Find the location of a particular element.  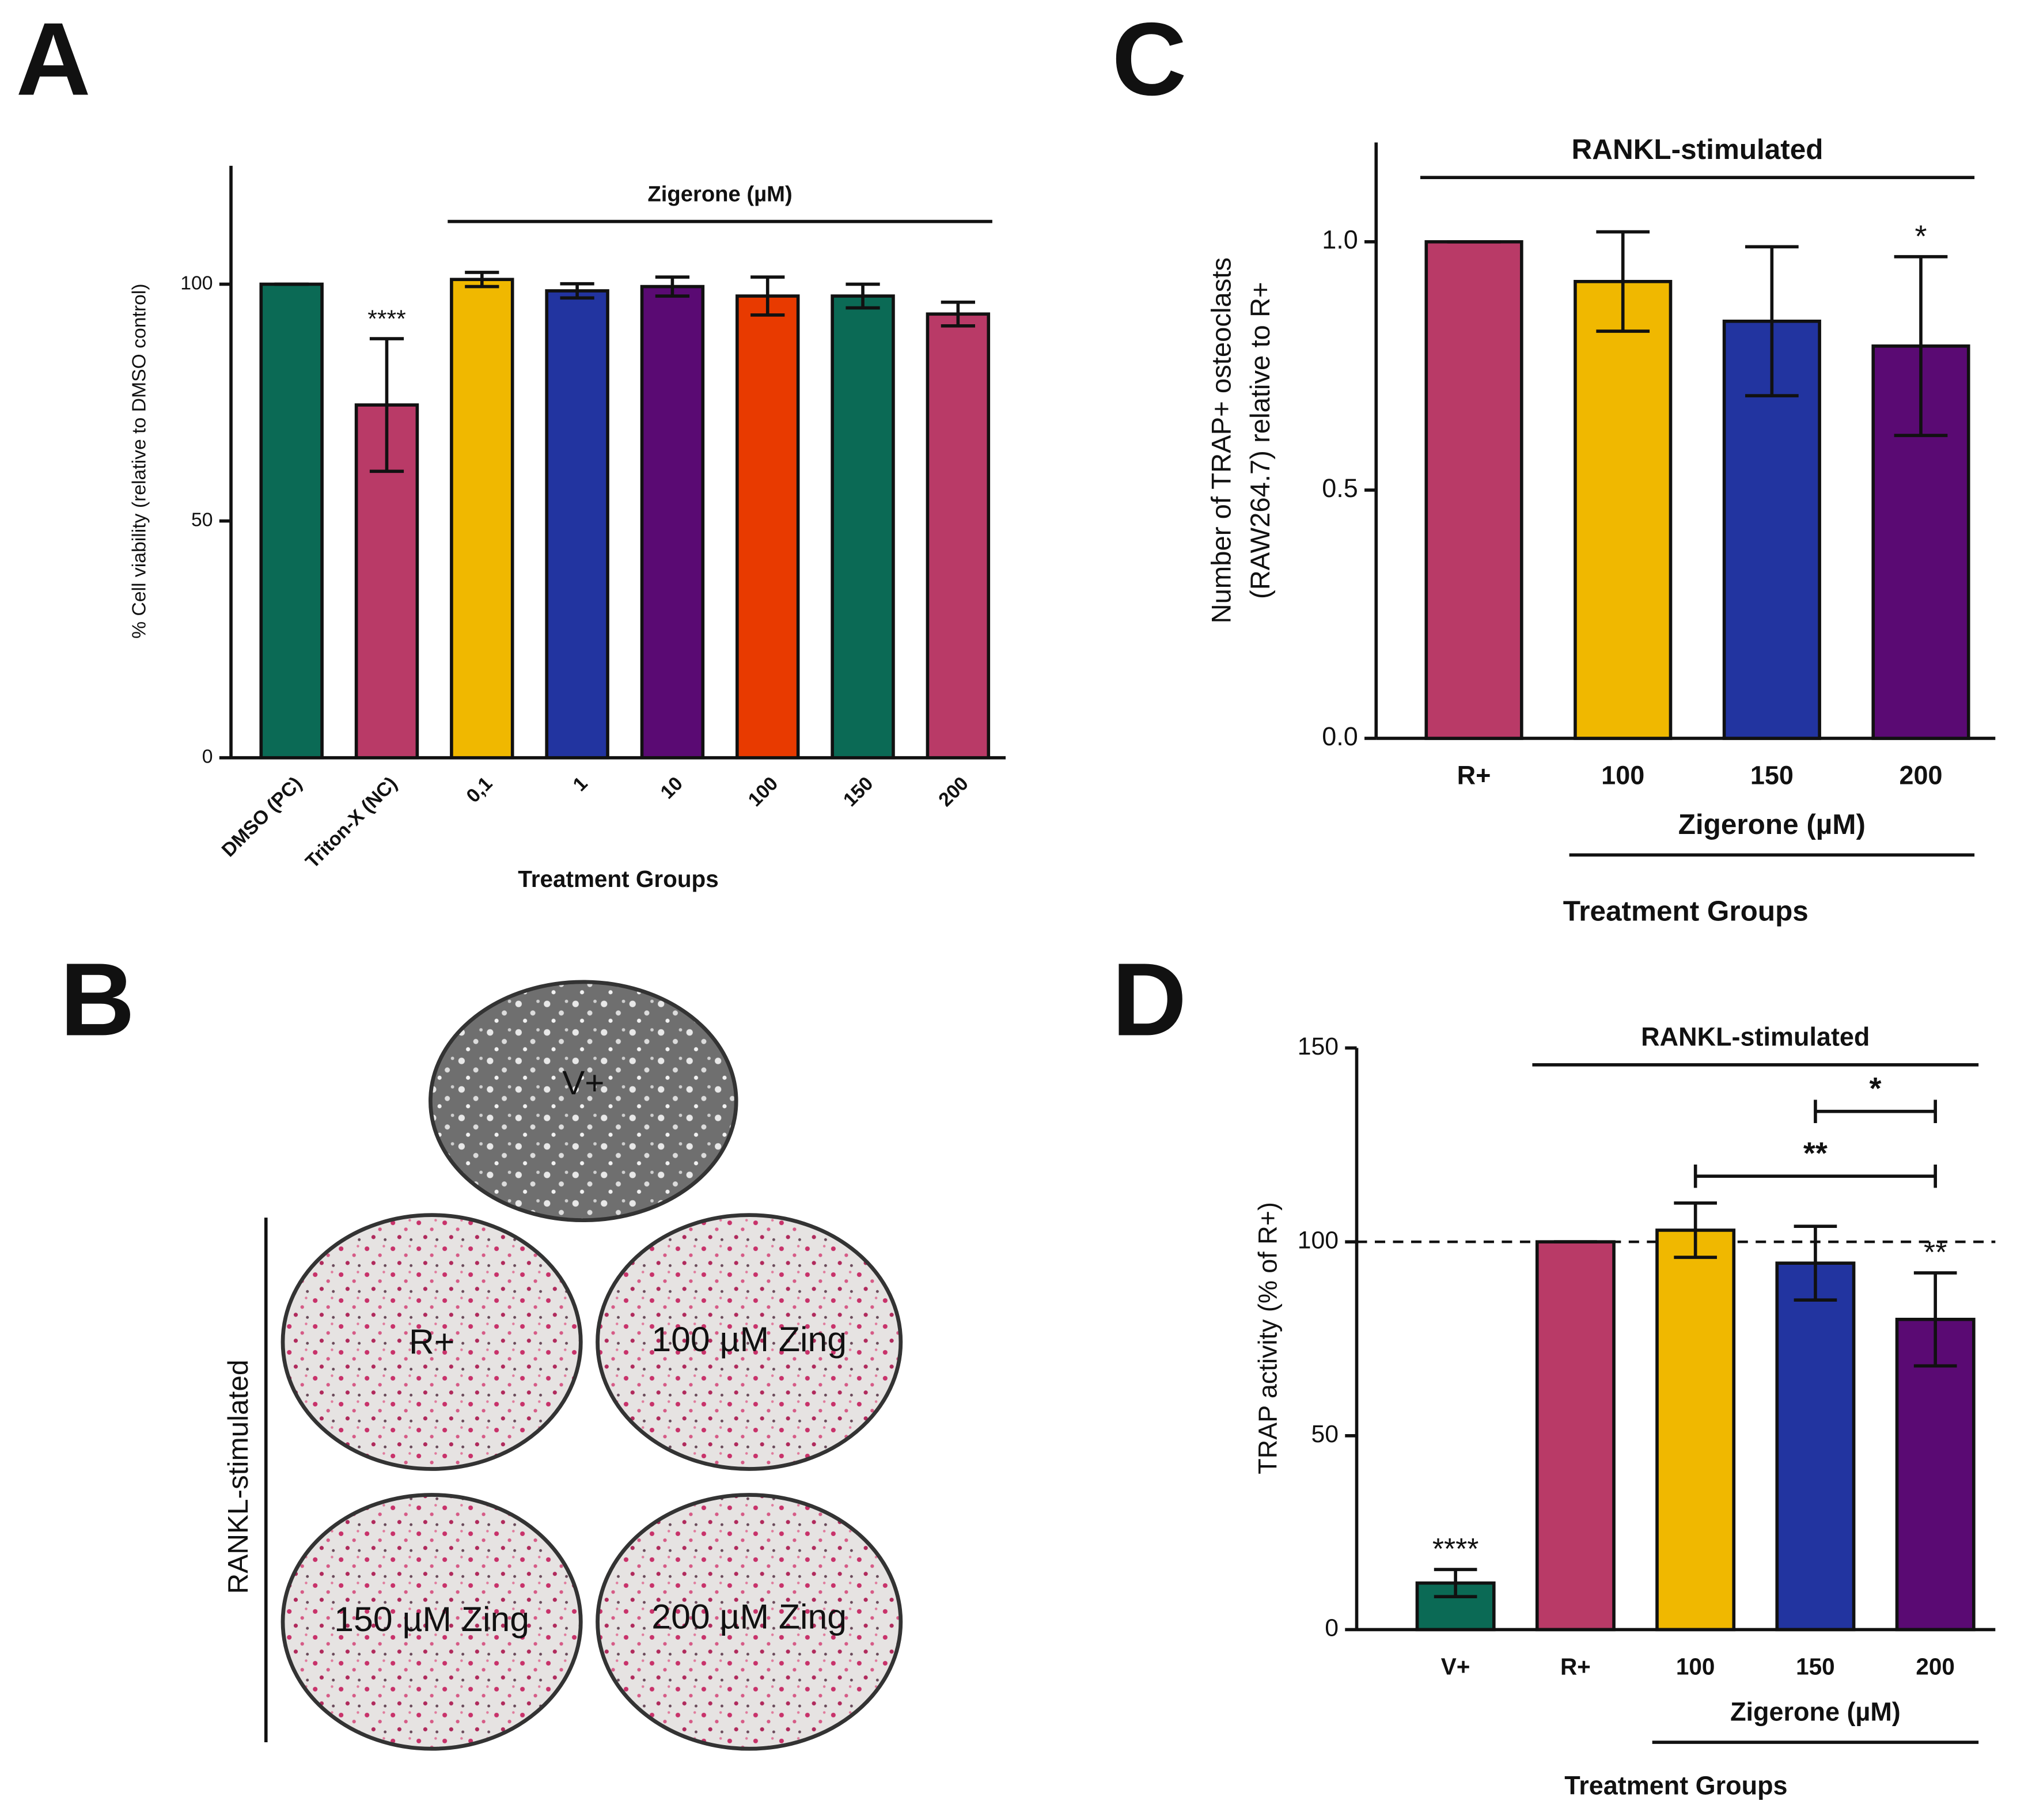

x-tick-label: V+ is located at coordinates (1455, 1667).